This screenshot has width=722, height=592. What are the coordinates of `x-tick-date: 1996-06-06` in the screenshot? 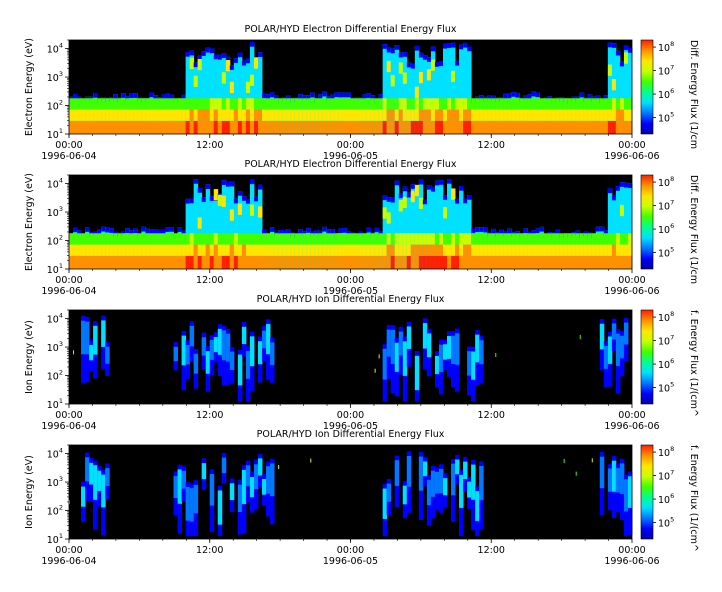 It's located at (631, 426).